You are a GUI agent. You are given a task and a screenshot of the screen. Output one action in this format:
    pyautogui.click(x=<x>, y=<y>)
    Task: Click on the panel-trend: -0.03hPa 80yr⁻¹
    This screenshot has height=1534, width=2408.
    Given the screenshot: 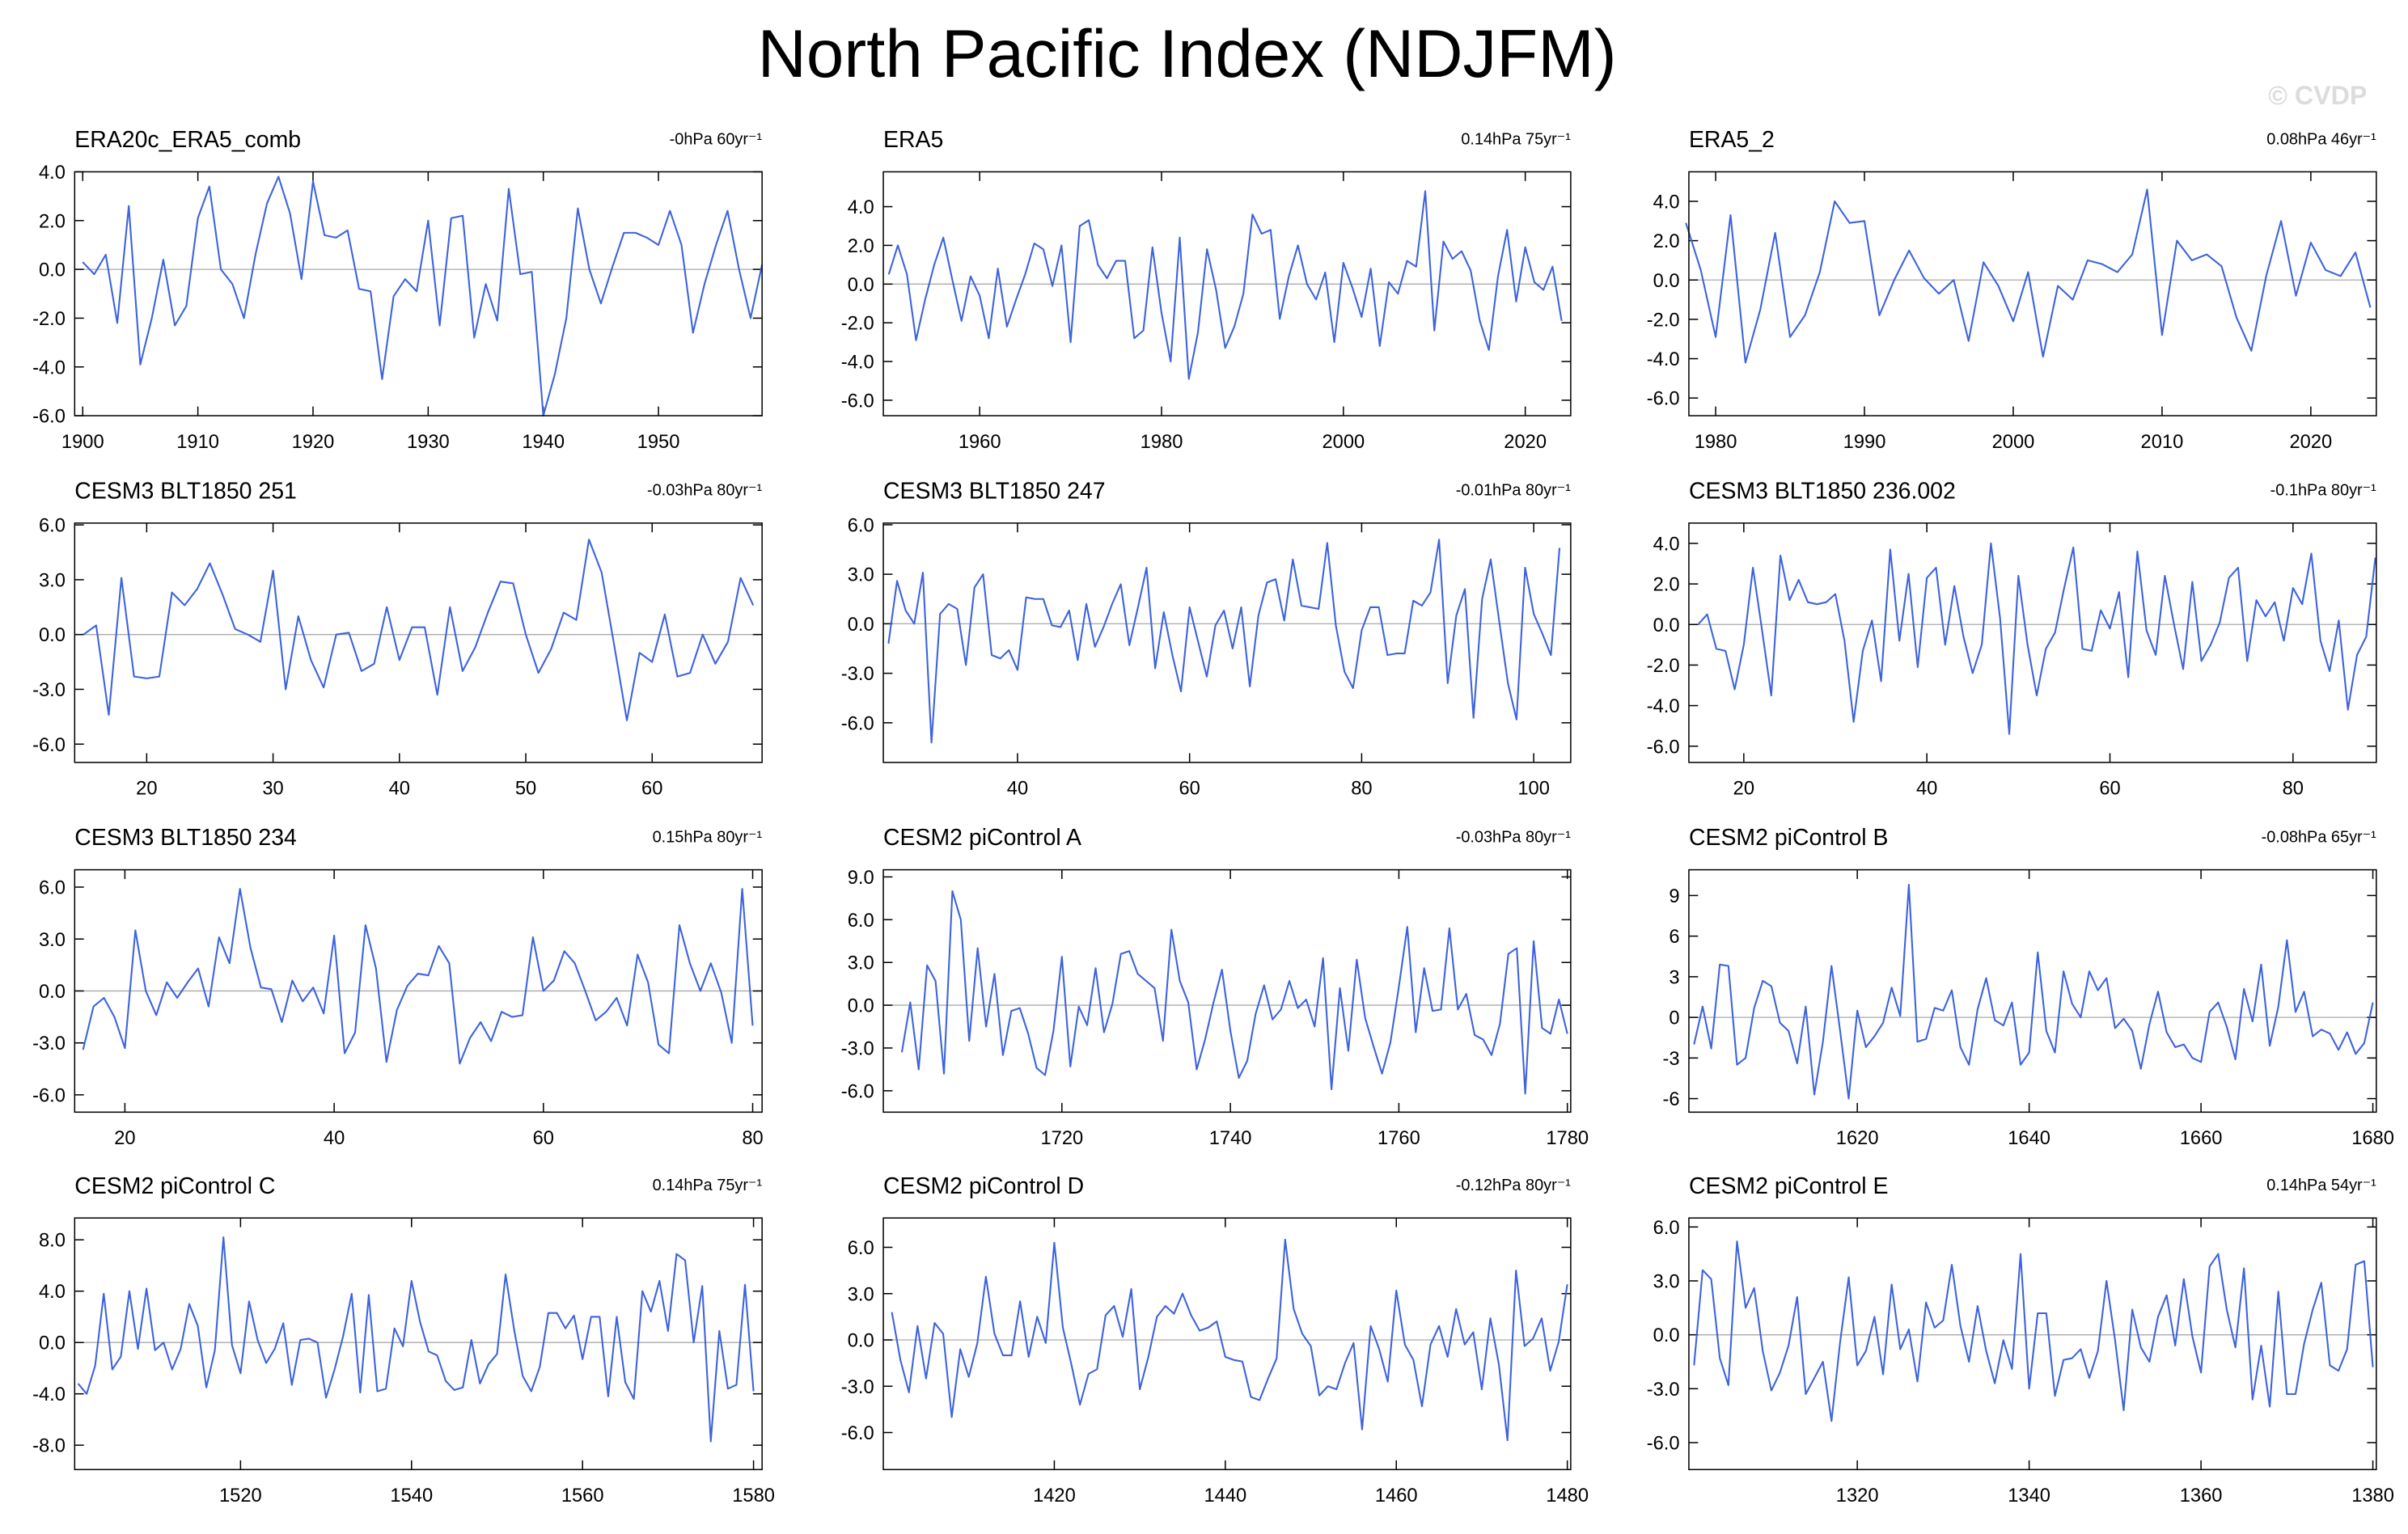 What is the action you would take?
    pyautogui.click(x=1514, y=837)
    